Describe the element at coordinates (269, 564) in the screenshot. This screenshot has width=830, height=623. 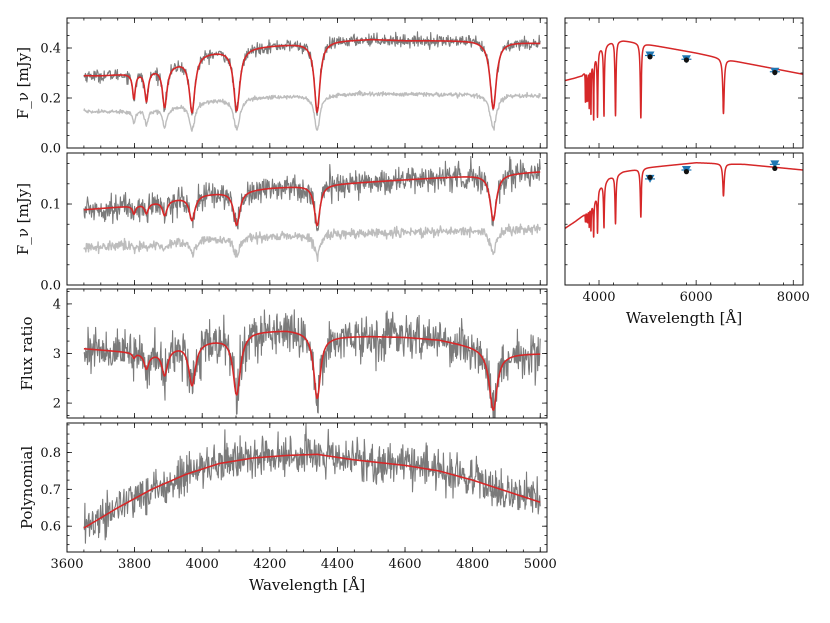
I see `xtick-label: 4200` at that location.